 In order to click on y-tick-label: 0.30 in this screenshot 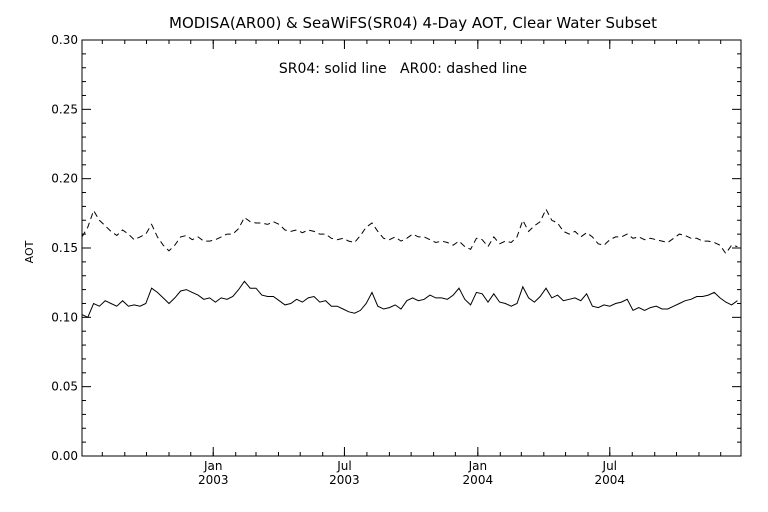, I will do `click(64, 40)`.